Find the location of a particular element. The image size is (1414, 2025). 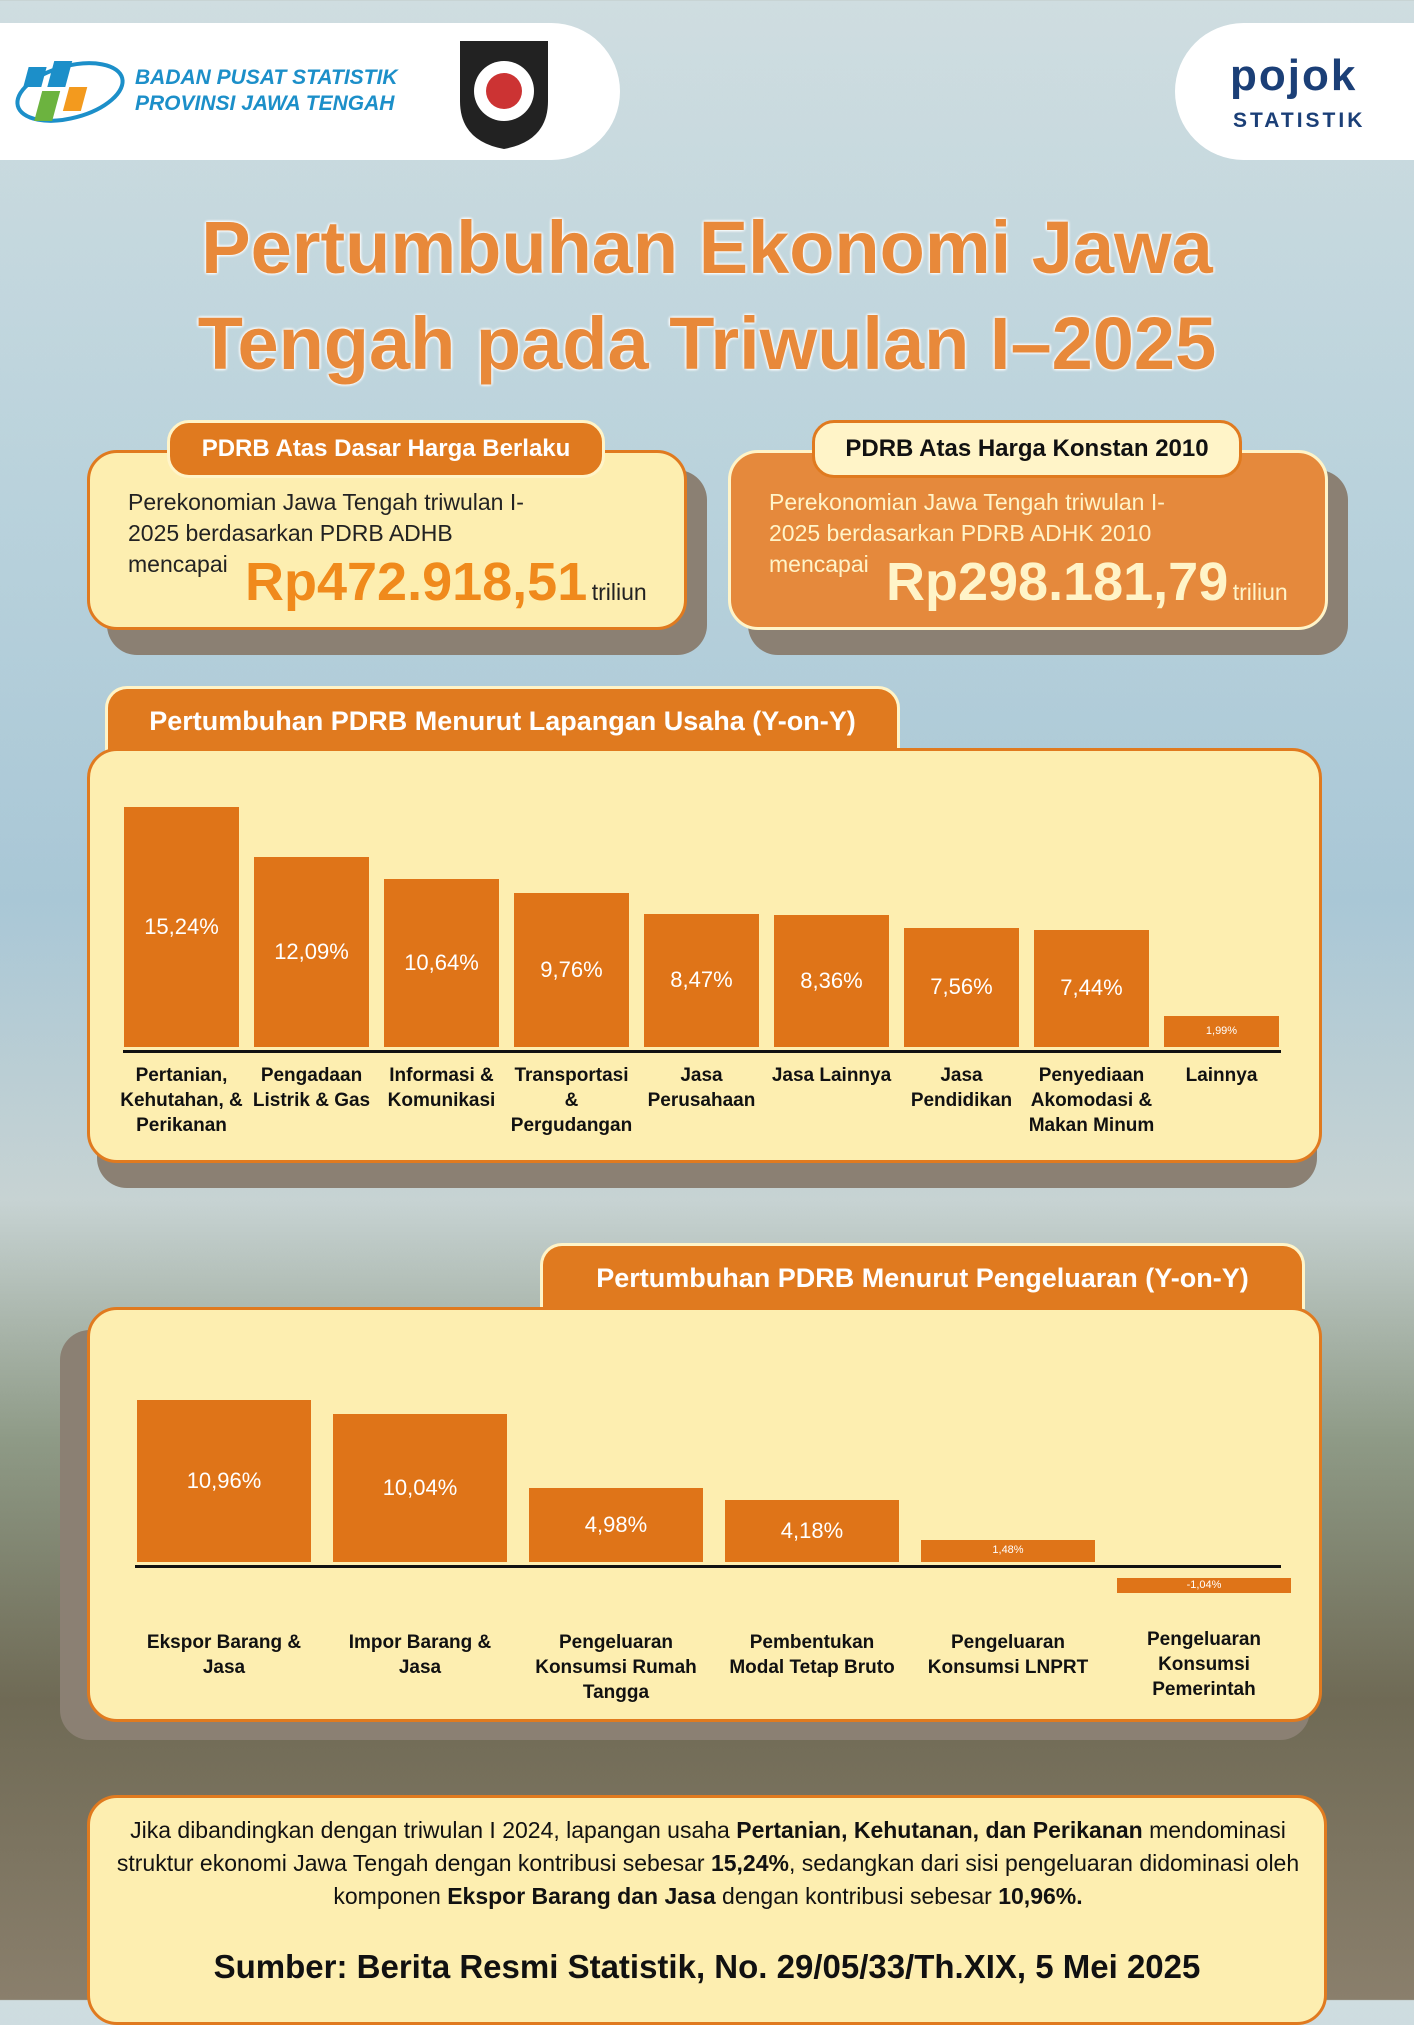

card-tab: PDRB Atas Harga Konstan 2010 is located at coordinates (1027, 449).